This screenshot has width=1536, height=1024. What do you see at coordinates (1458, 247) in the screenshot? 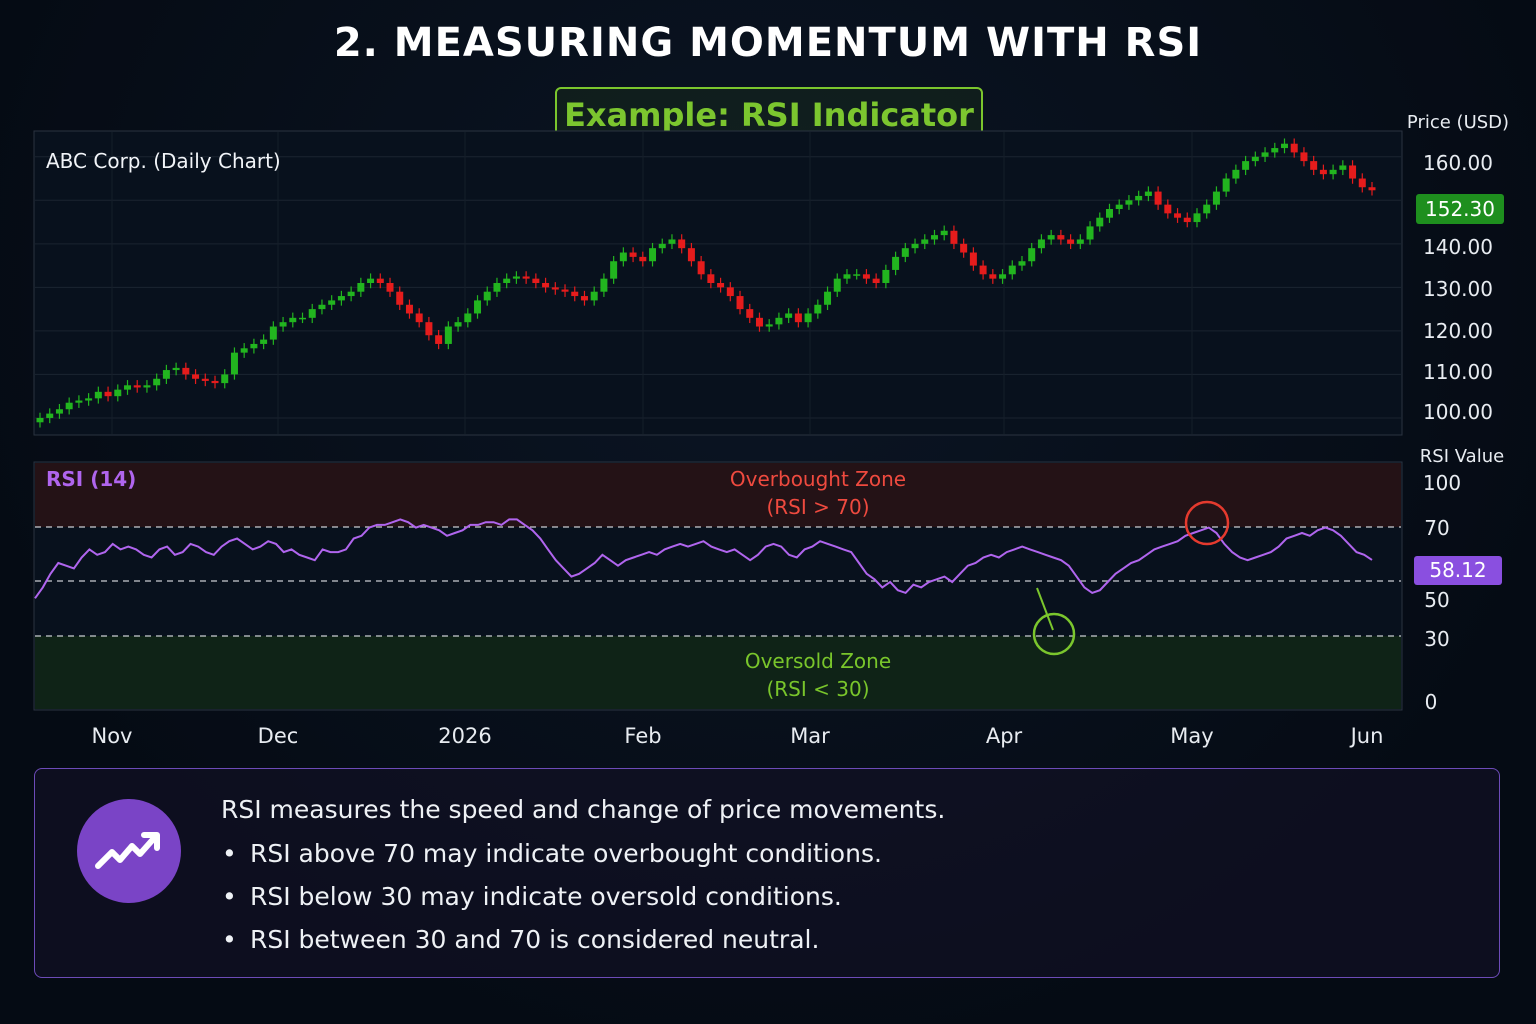
I see `price-tick: 140.00` at bounding box center [1458, 247].